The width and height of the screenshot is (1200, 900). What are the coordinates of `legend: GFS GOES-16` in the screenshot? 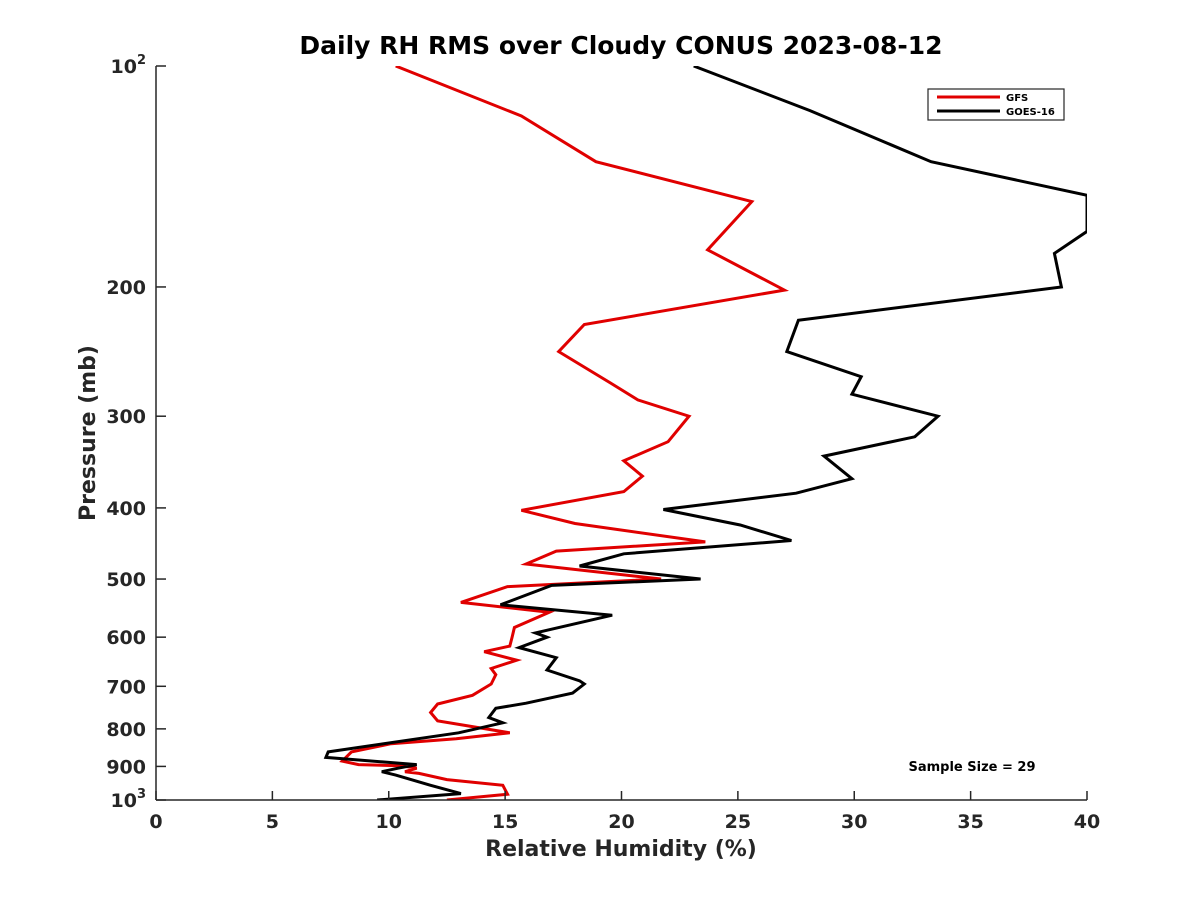 It's located at (996, 104).